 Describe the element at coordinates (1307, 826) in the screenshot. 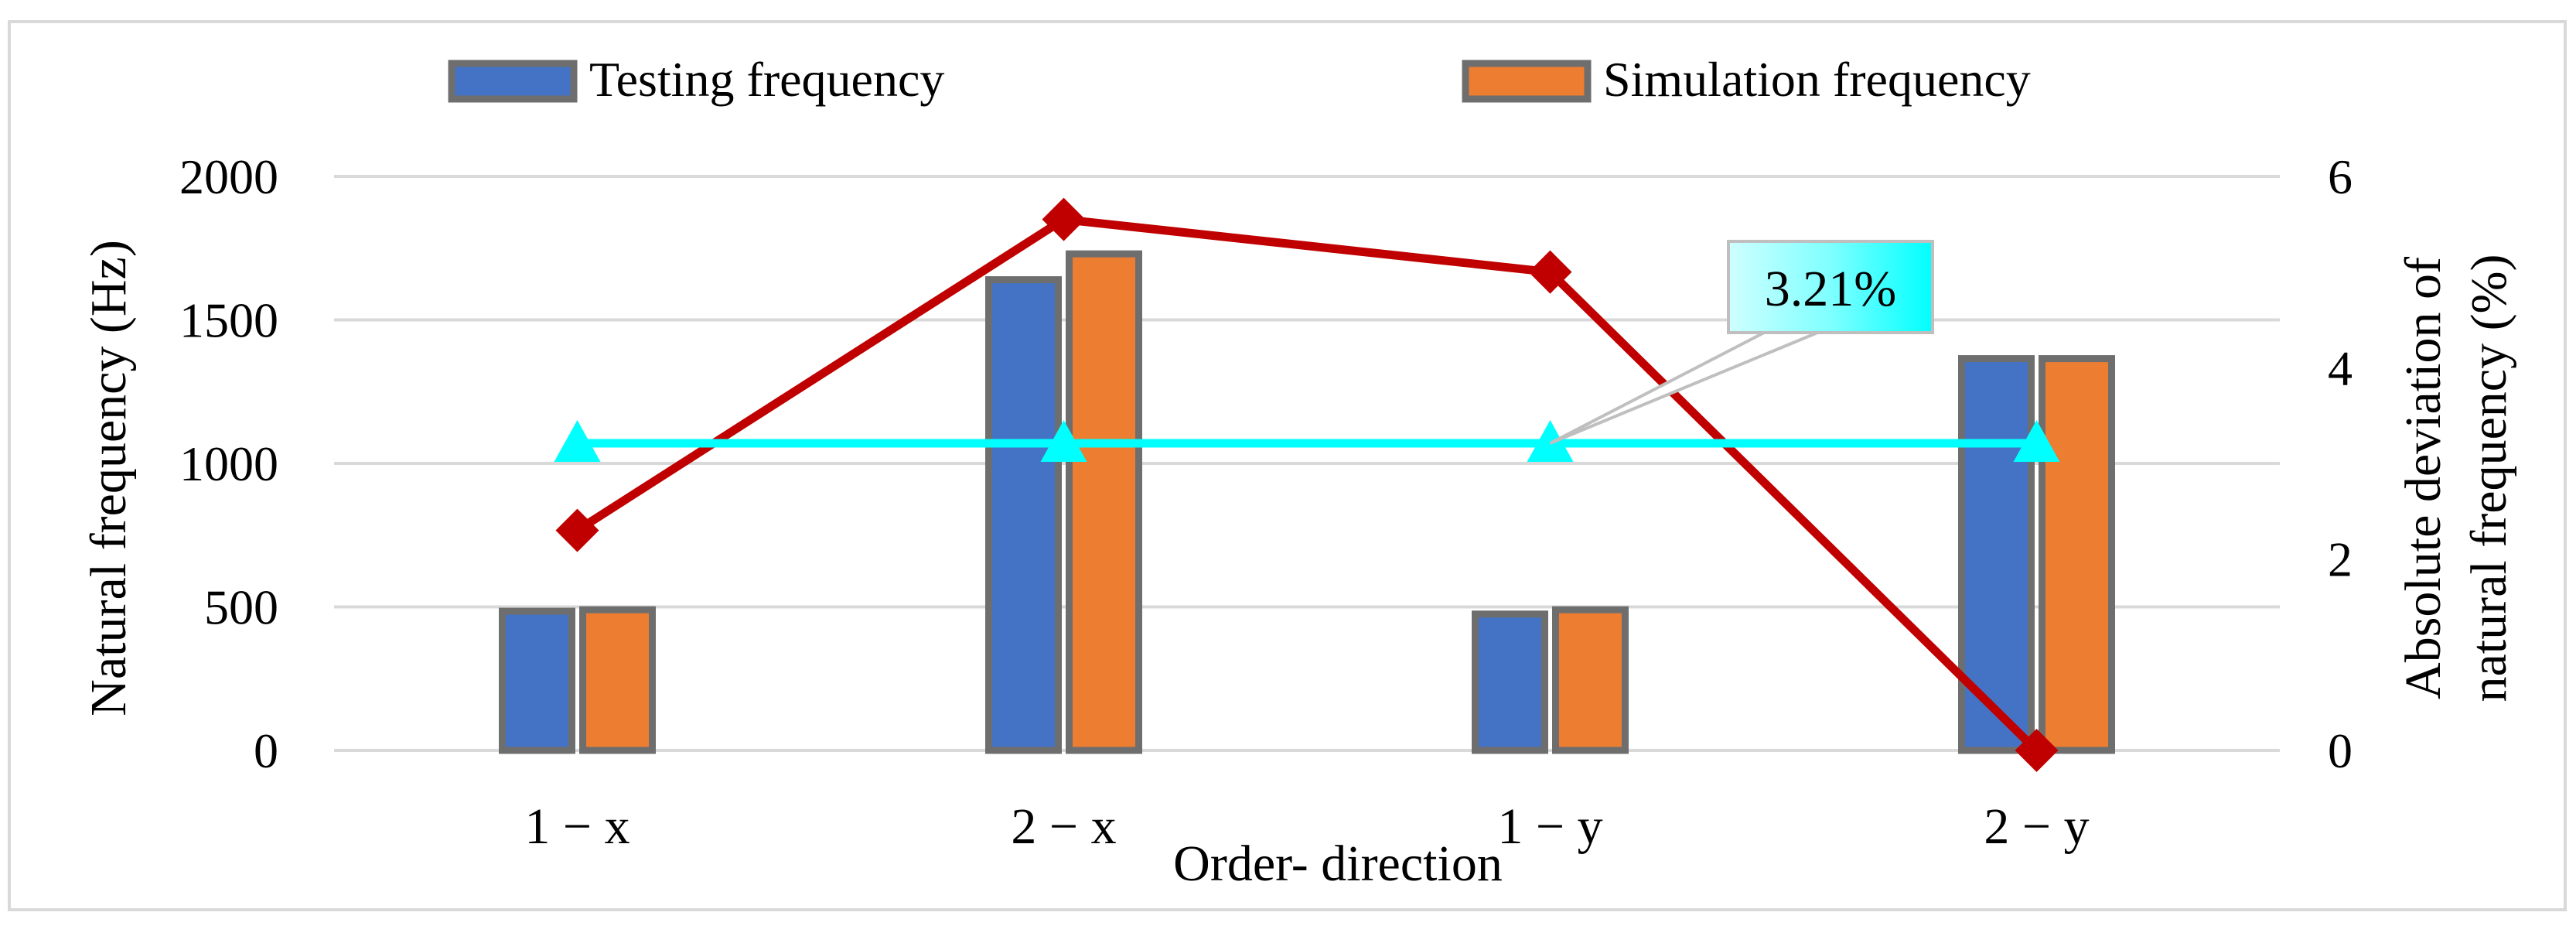

I see `category-labels: 1 − x 2 − x 1 − y 2 − y` at that location.